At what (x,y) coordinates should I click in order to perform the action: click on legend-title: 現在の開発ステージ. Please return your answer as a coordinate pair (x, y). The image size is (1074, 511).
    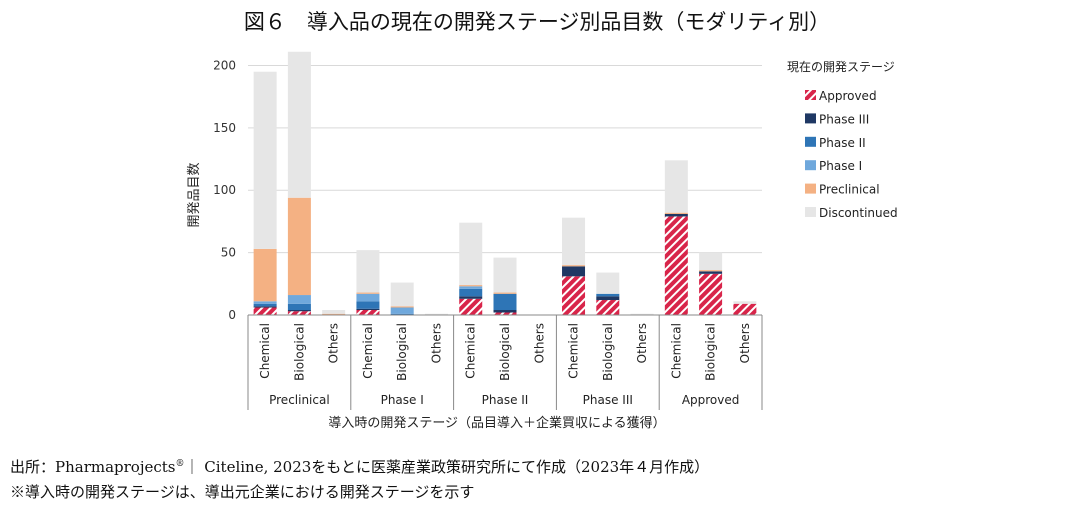
    Looking at the image, I should click on (841, 67).